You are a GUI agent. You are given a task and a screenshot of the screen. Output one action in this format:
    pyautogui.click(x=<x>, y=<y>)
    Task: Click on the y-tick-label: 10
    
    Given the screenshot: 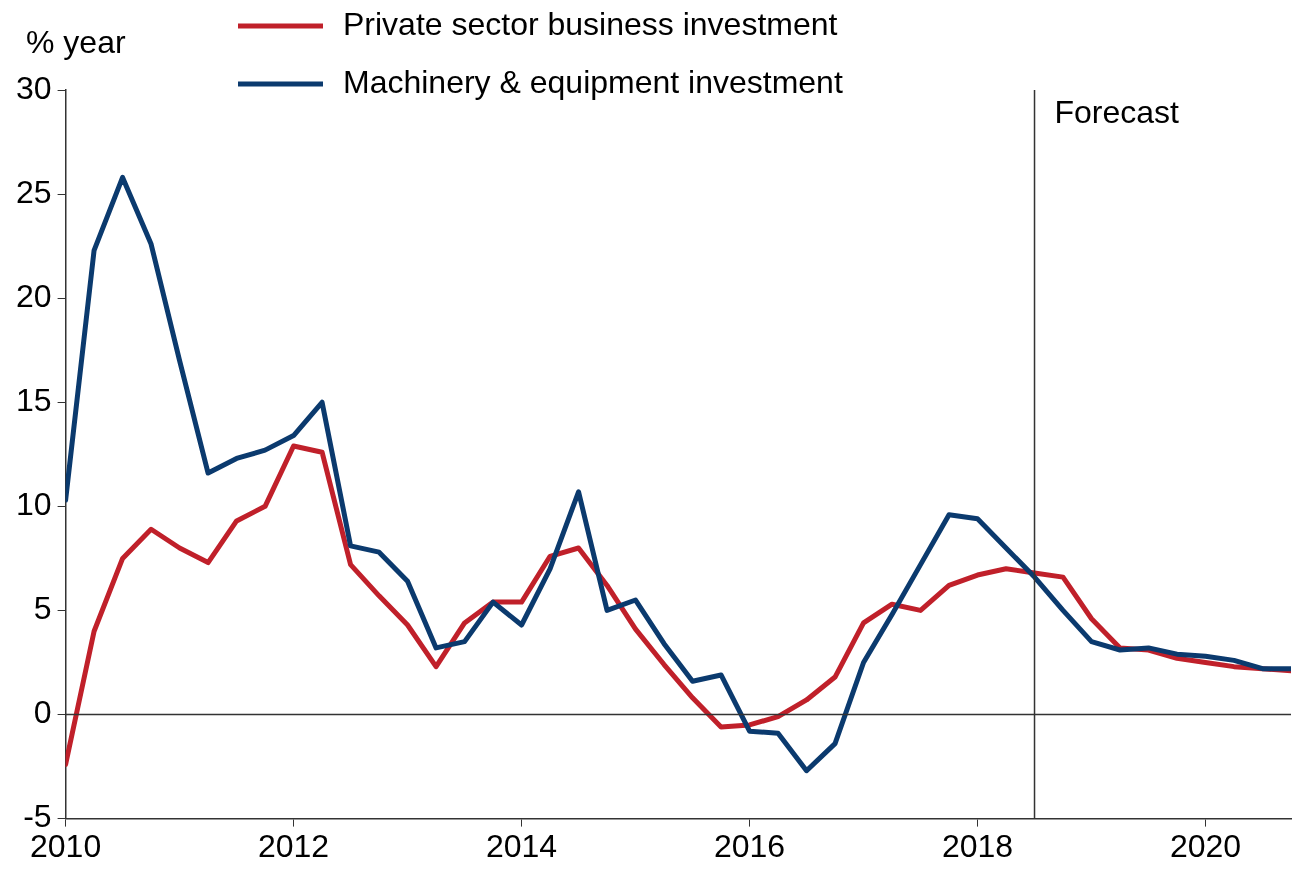 What is the action you would take?
    pyautogui.click(x=34, y=504)
    